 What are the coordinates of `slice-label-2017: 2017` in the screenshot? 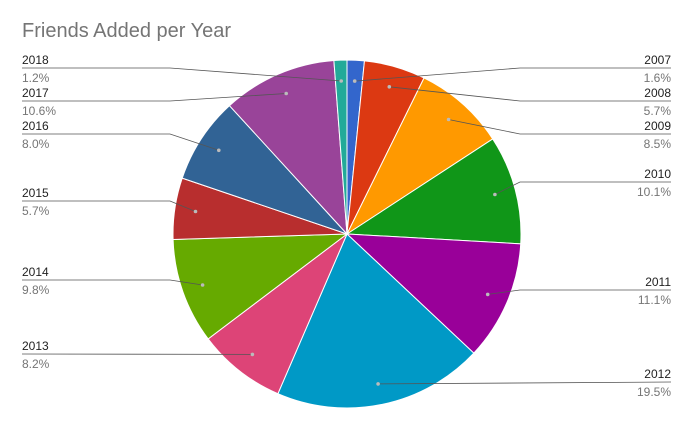 It's located at (35, 93).